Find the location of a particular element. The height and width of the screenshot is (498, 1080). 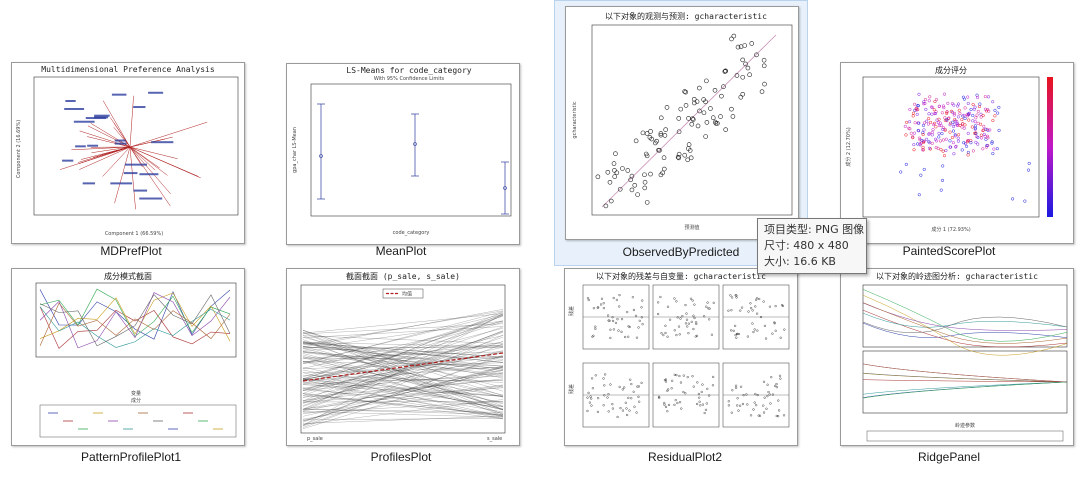

thumbnail-patternprofileplot1: 成分模式截面 变量 成分 is located at coordinates (128, 357).